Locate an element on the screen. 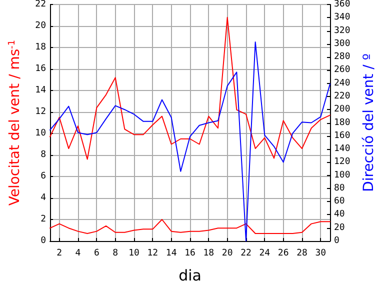 Image resolution: width=384 pixels, height=288 pixels. y2-tick-label: 160 is located at coordinates (342, 135).